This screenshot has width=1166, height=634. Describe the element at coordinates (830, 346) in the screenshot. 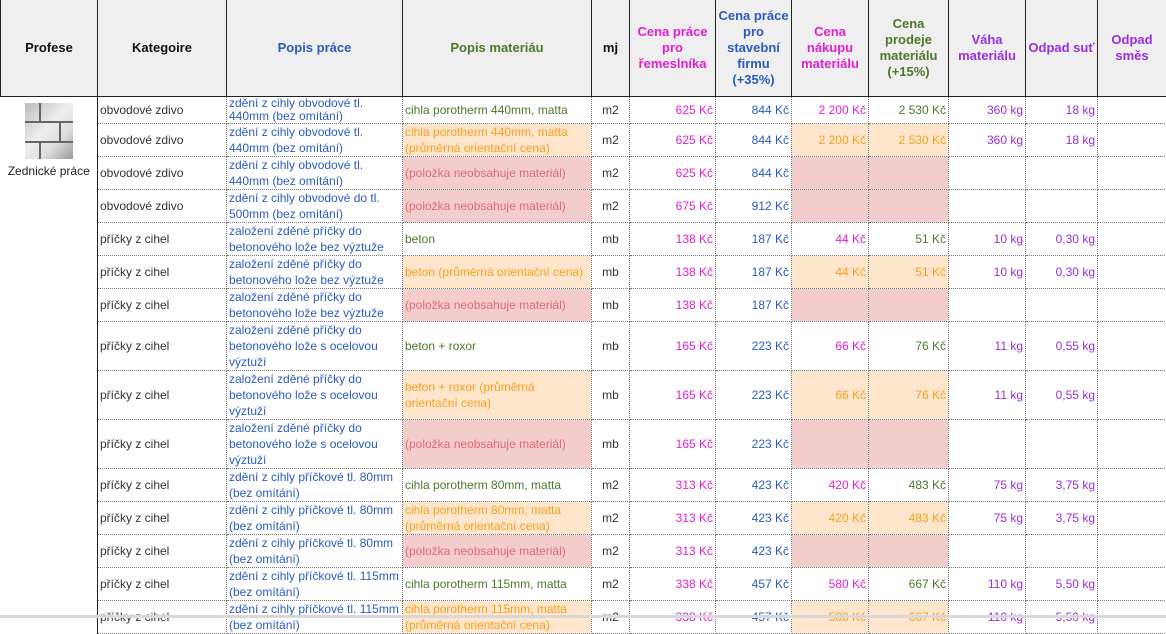

I see `cell-cena-nakupu: 66 Kč` at that location.